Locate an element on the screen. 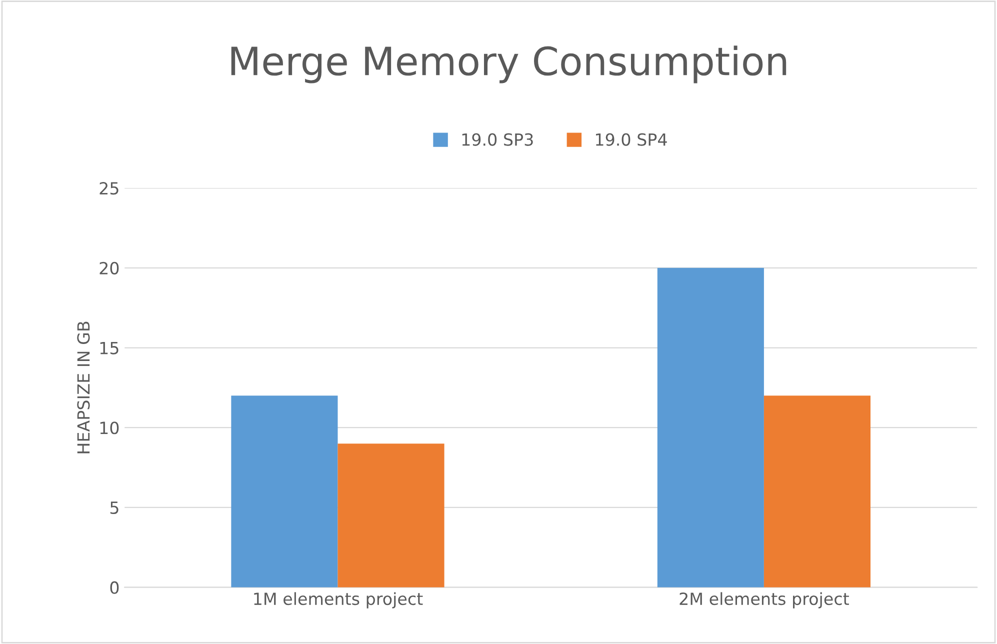 The image size is (997, 644). chart-title: Merge Memory Consumption is located at coordinates (508, 65).